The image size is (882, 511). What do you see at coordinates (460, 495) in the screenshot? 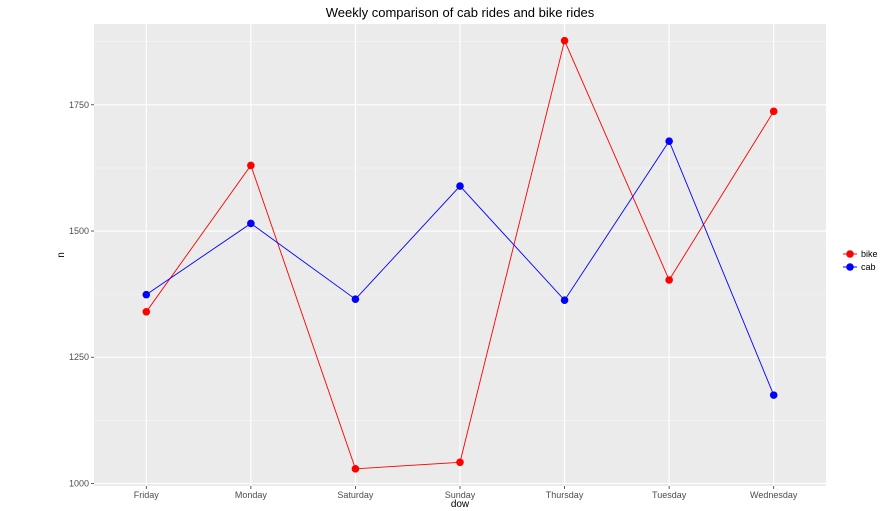
I see `x-tick-label: Sunday` at bounding box center [460, 495].